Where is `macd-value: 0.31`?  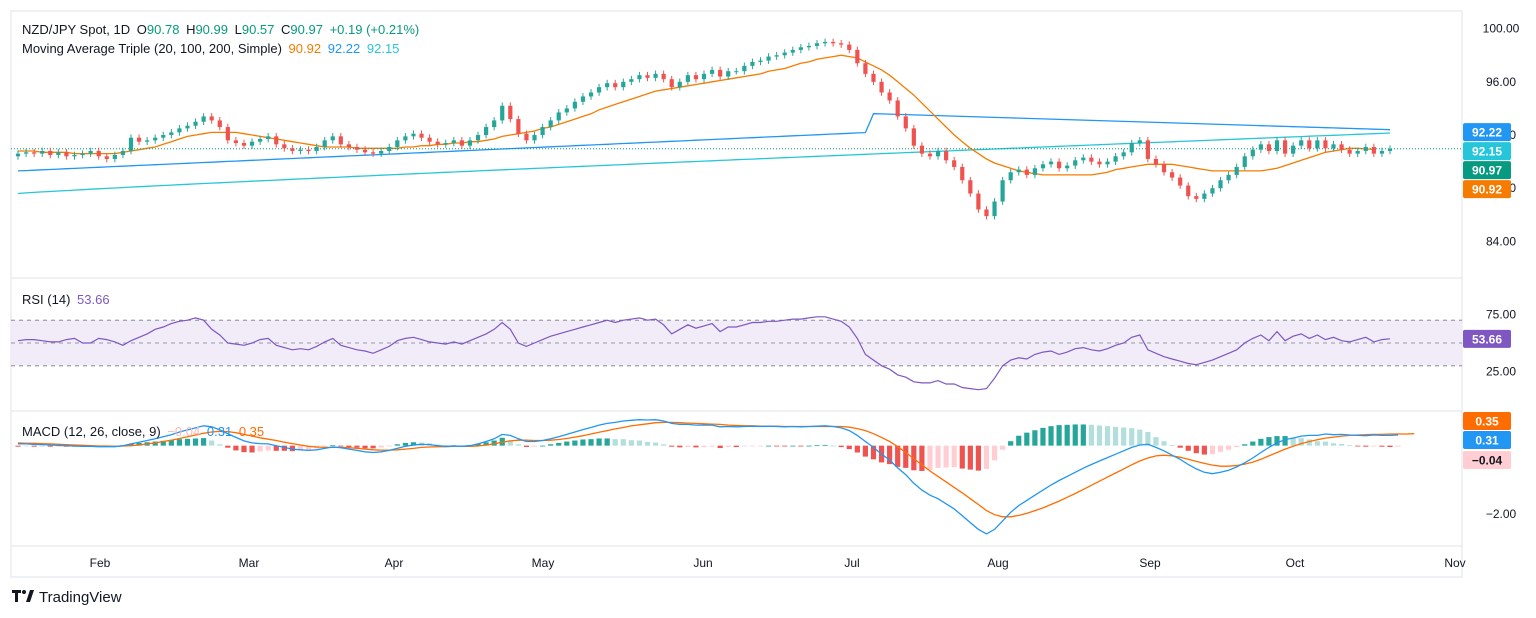
macd-value: 0.31 is located at coordinates (219, 431).